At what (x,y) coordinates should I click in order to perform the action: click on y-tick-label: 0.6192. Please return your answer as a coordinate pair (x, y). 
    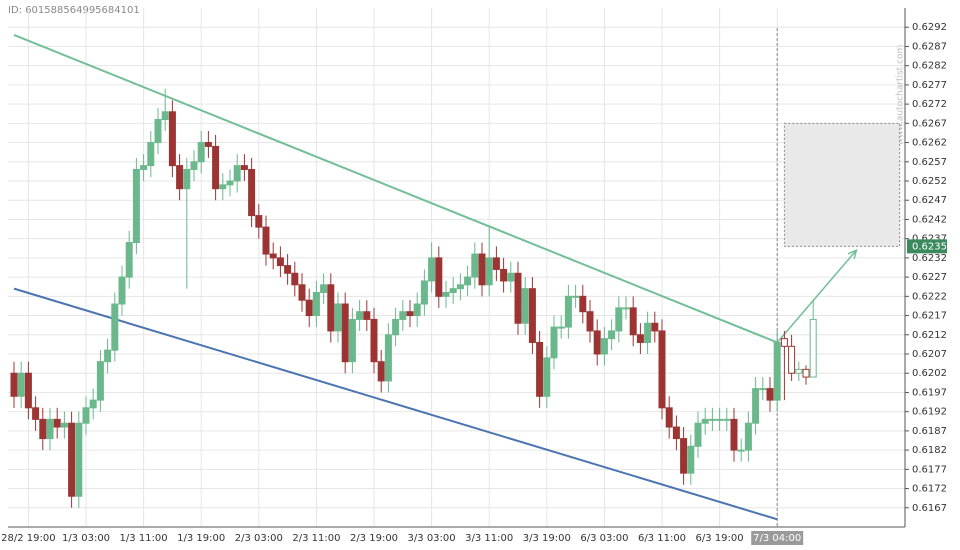
    Looking at the image, I should click on (929, 412).